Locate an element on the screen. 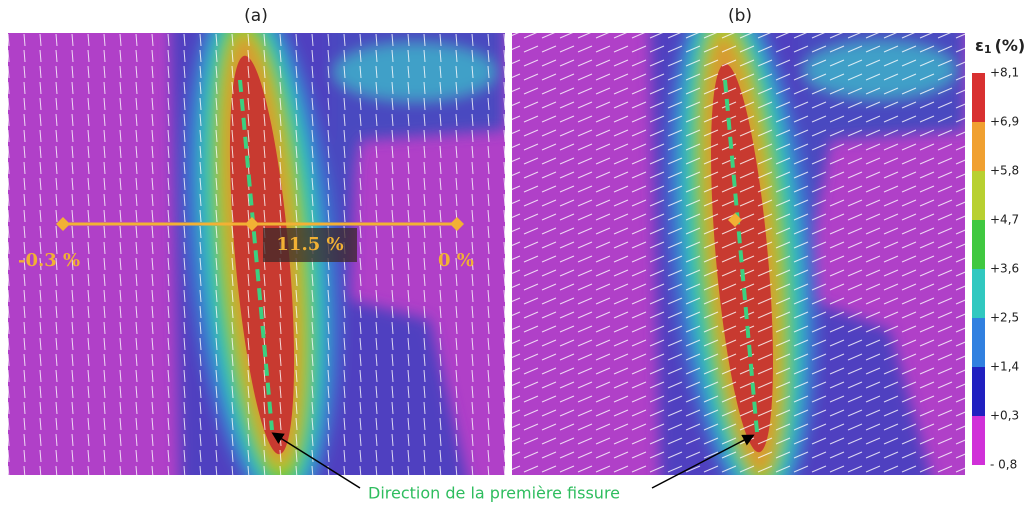 Image resolution: width=1026 pixels, height=510 pixels. panel-label: (a) is located at coordinates (256, 16).